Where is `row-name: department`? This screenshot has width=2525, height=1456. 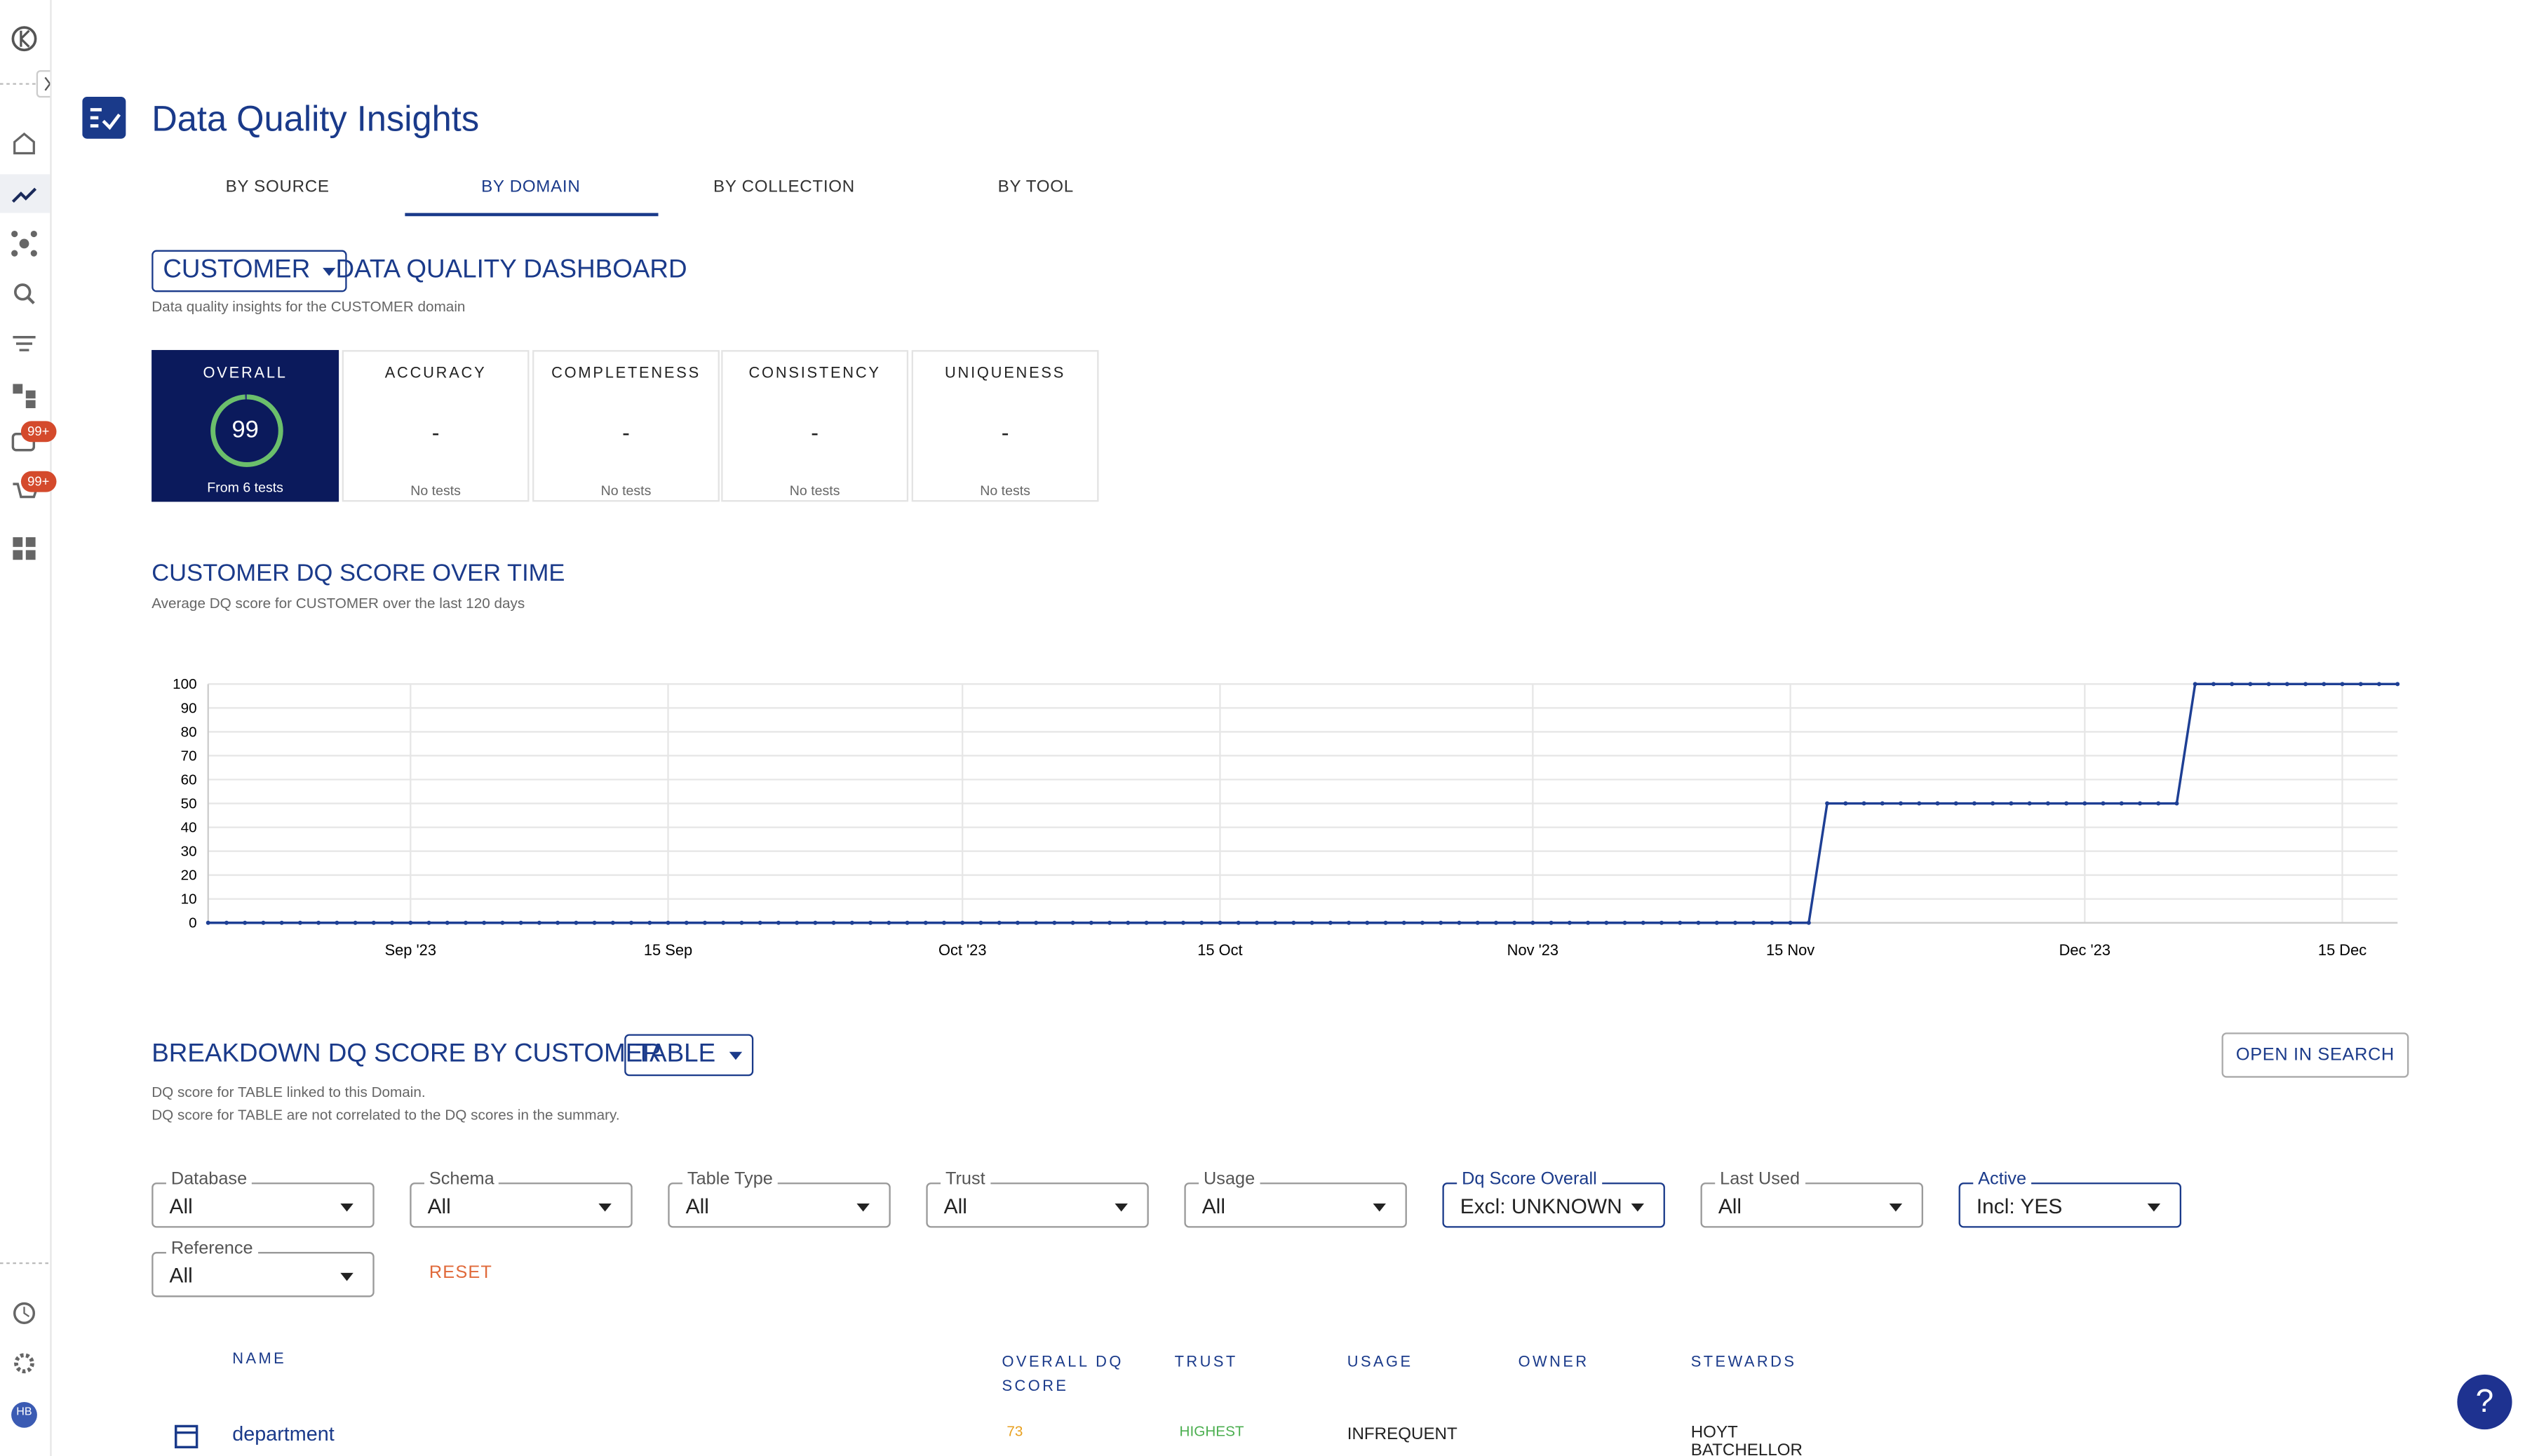
row-name: department is located at coordinates (283, 1434).